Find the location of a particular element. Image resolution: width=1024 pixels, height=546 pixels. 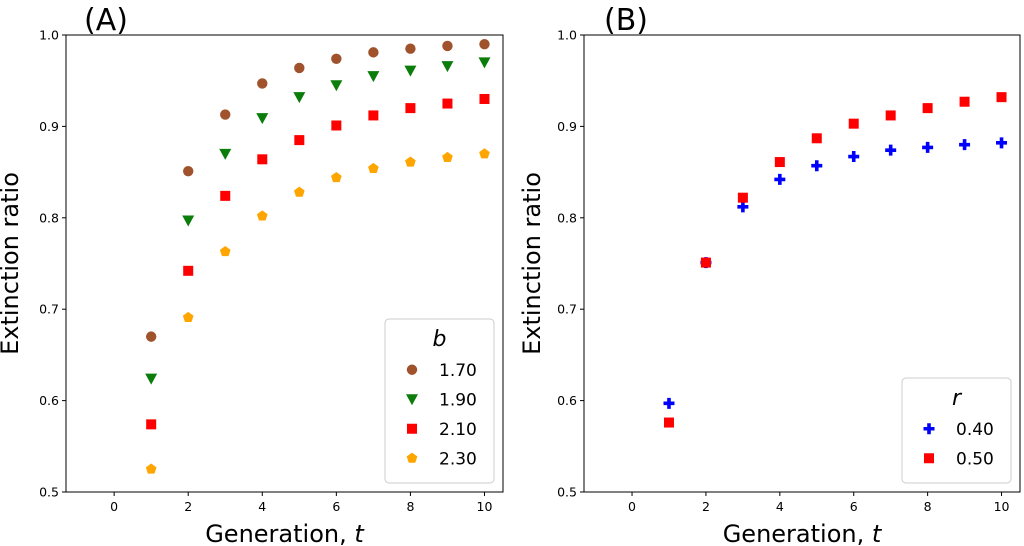

panel-label: (B) is located at coordinates (626, 20).